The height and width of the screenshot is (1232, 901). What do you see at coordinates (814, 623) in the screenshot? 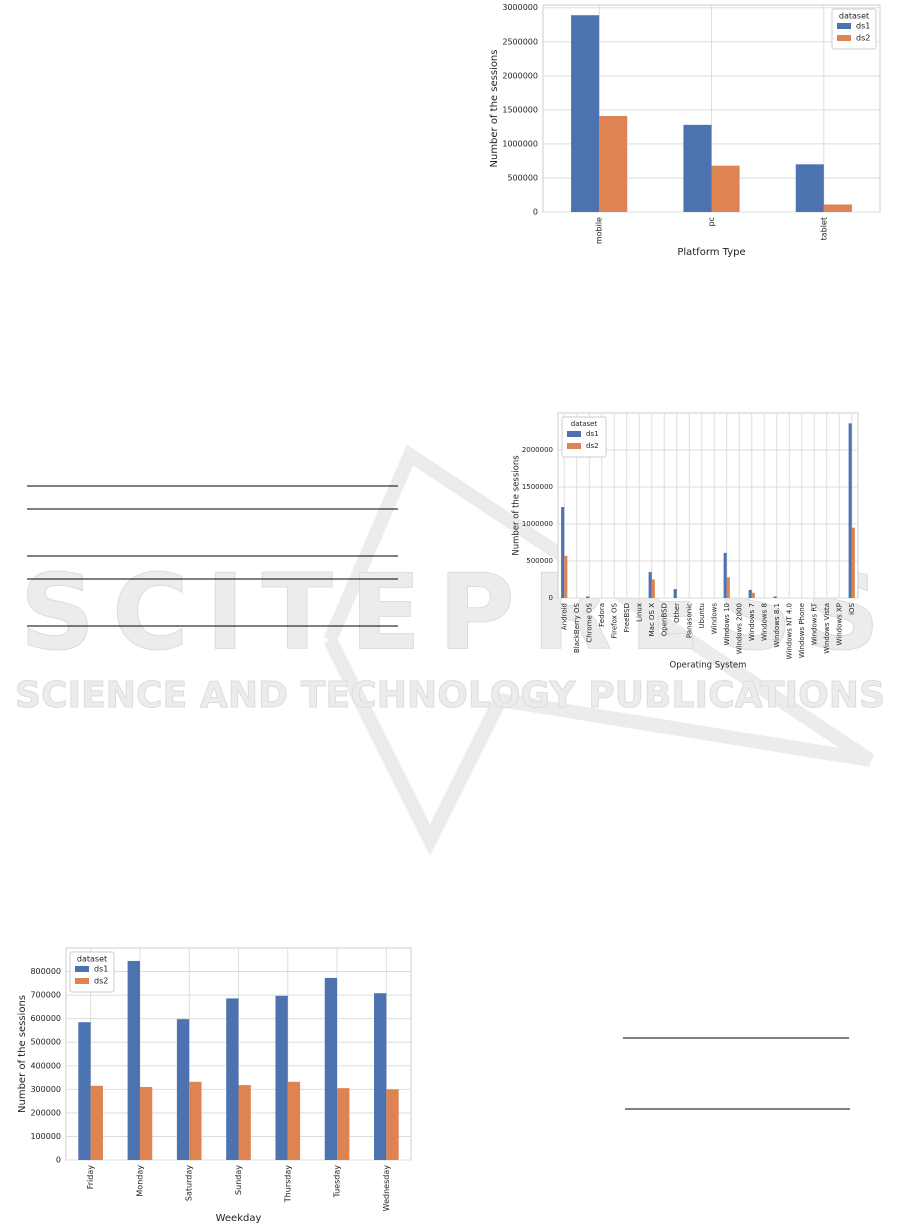
I see `x-tick-label: Windows RT` at bounding box center [814, 623].